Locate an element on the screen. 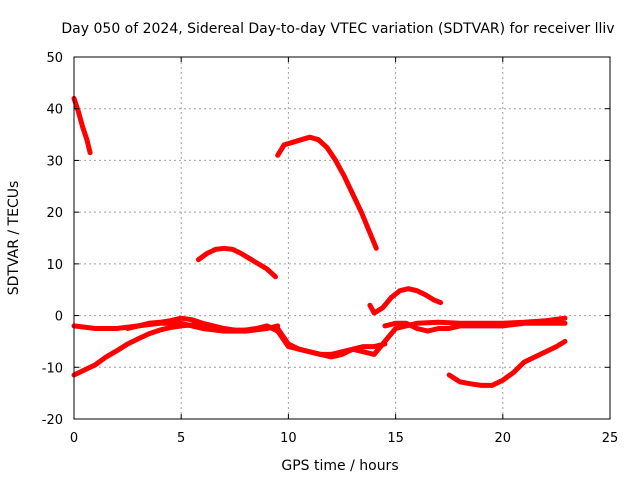 The height and width of the screenshot is (480, 640). x-tick-label: 0 is located at coordinates (74, 438).